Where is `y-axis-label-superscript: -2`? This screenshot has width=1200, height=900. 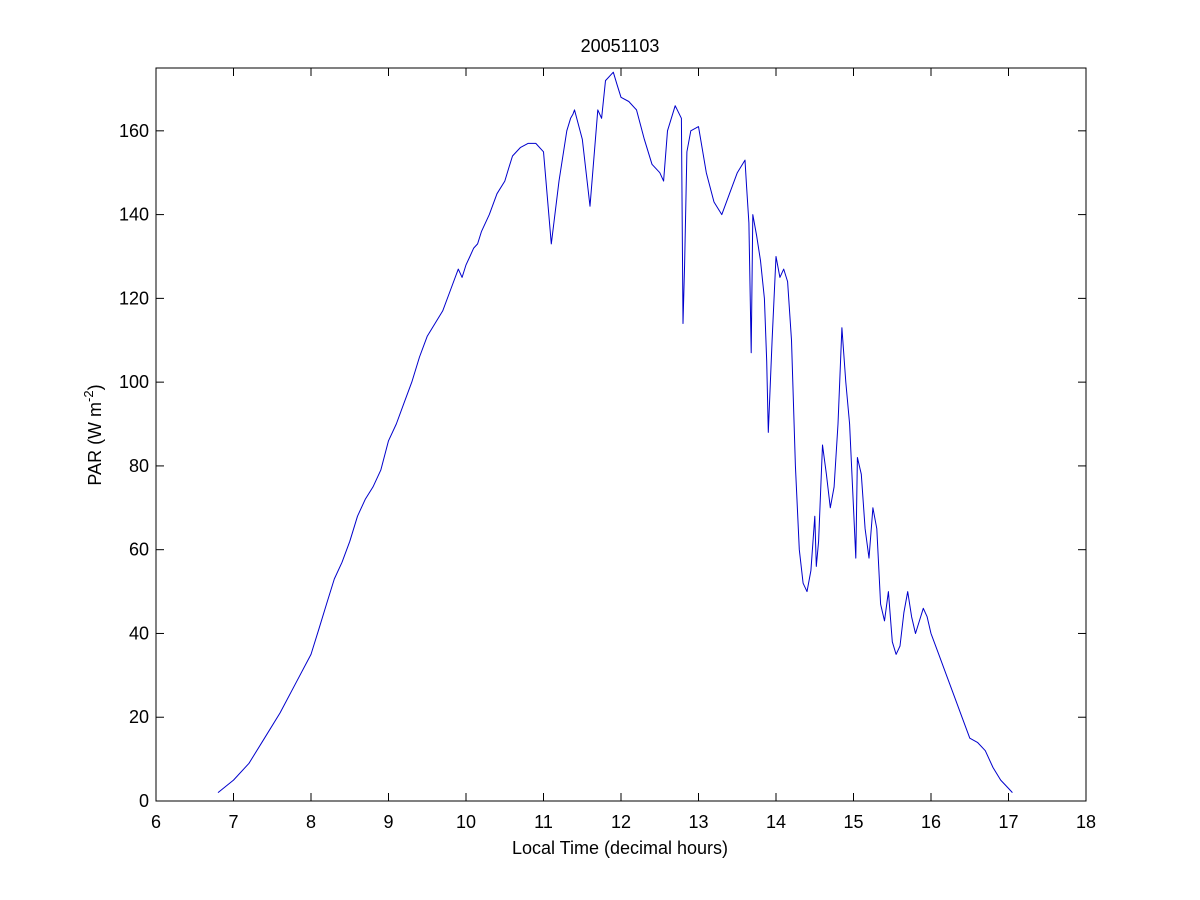
y-axis-label-superscript: -2 is located at coordinates (88, 396).